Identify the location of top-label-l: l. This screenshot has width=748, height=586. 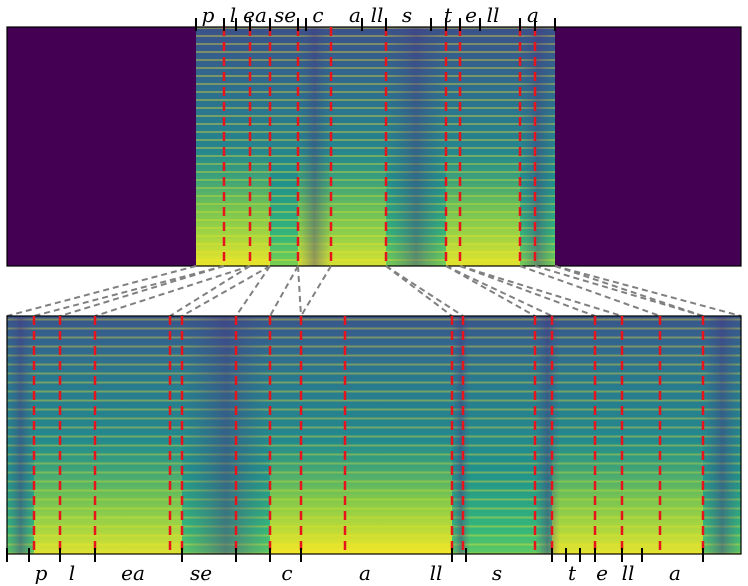
(233, 15).